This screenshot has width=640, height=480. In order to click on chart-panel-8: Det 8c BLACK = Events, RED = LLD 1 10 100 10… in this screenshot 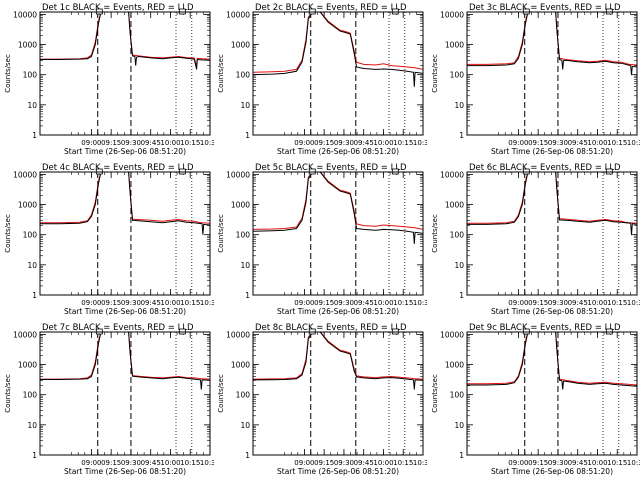, I will do `click(322, 399)`.